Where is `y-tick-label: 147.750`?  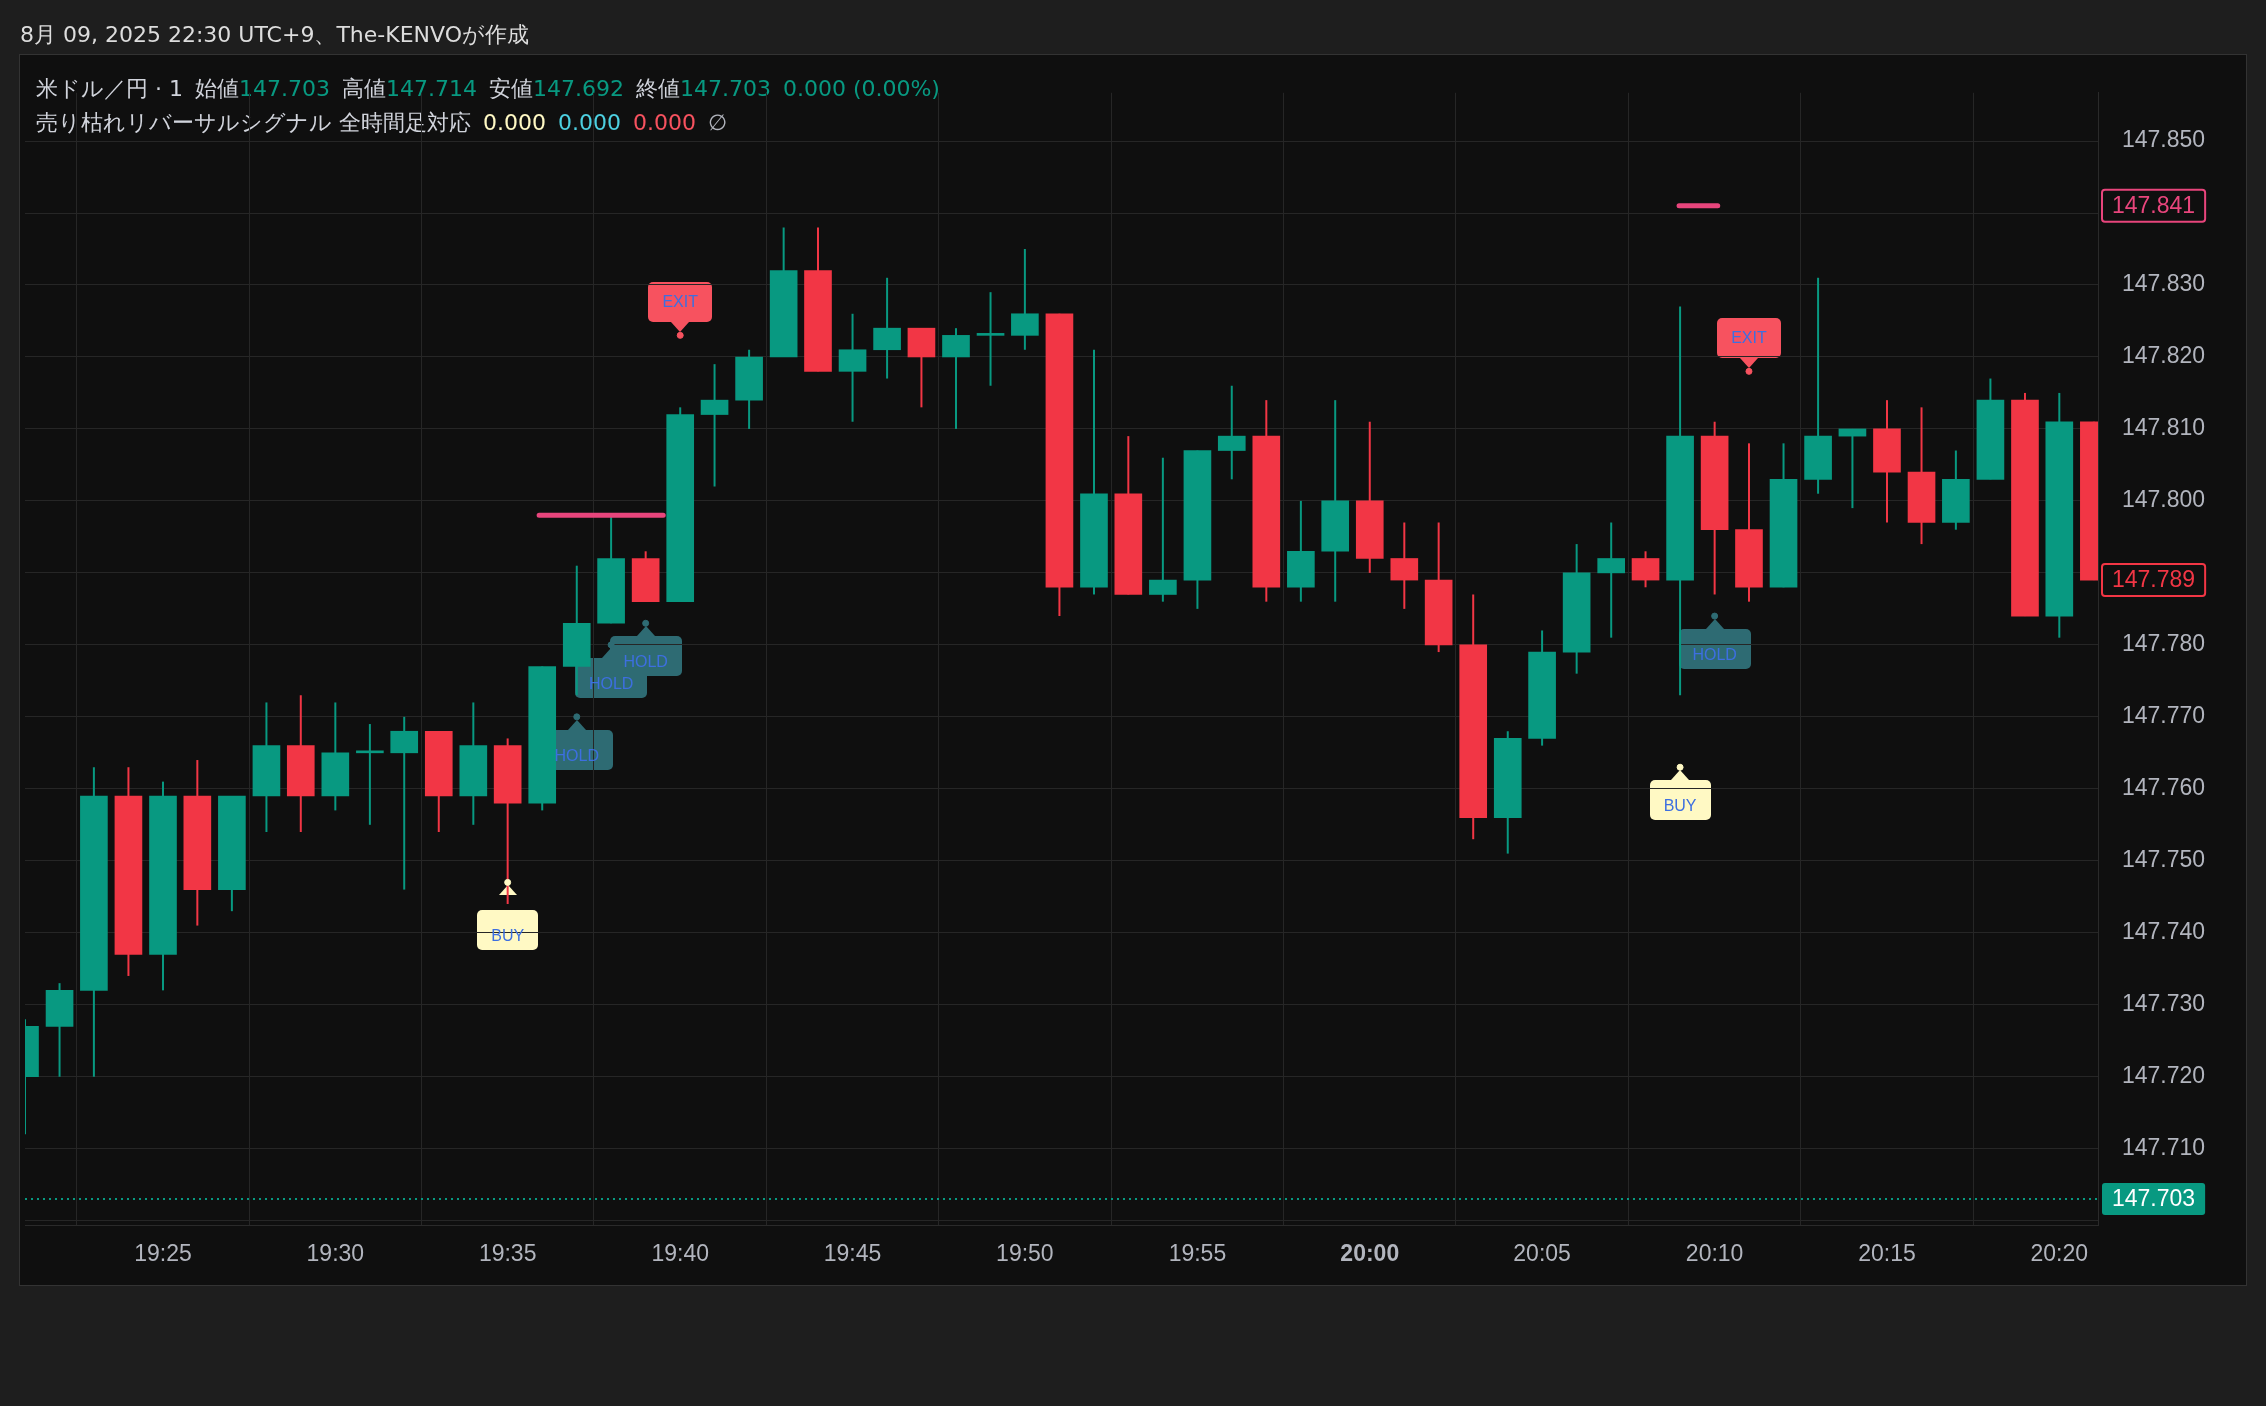
y-tick-label: 147.750 is located at coordinates (2164, 859).